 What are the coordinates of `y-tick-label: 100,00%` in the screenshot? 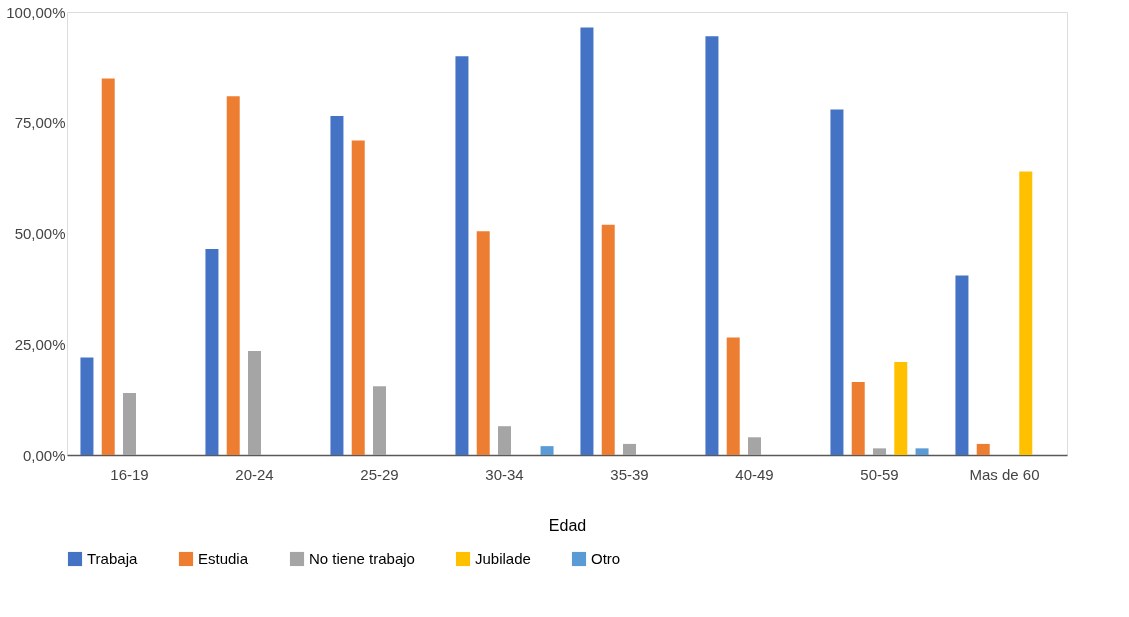 It's located at (36, 12).